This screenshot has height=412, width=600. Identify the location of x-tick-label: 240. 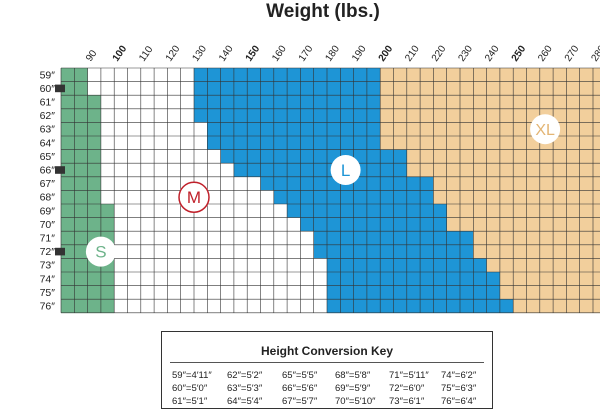
(492, 53).